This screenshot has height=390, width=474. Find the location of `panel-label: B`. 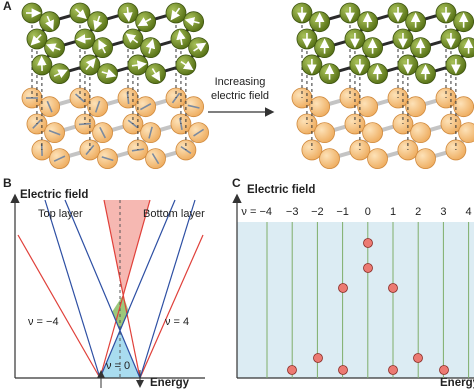

panel-label: B is located at coordinates (7, 183).